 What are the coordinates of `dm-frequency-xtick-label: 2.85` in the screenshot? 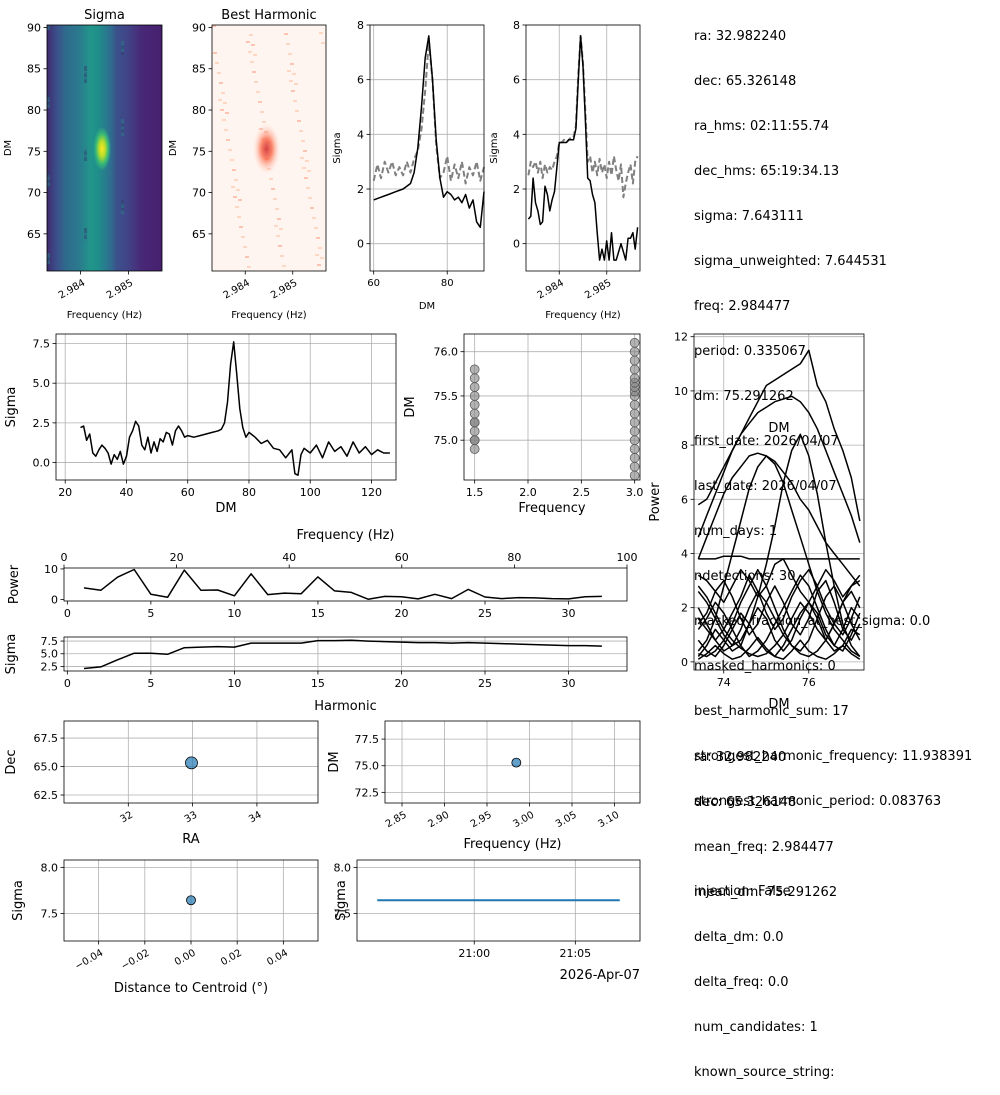 It's located at (396, 820).